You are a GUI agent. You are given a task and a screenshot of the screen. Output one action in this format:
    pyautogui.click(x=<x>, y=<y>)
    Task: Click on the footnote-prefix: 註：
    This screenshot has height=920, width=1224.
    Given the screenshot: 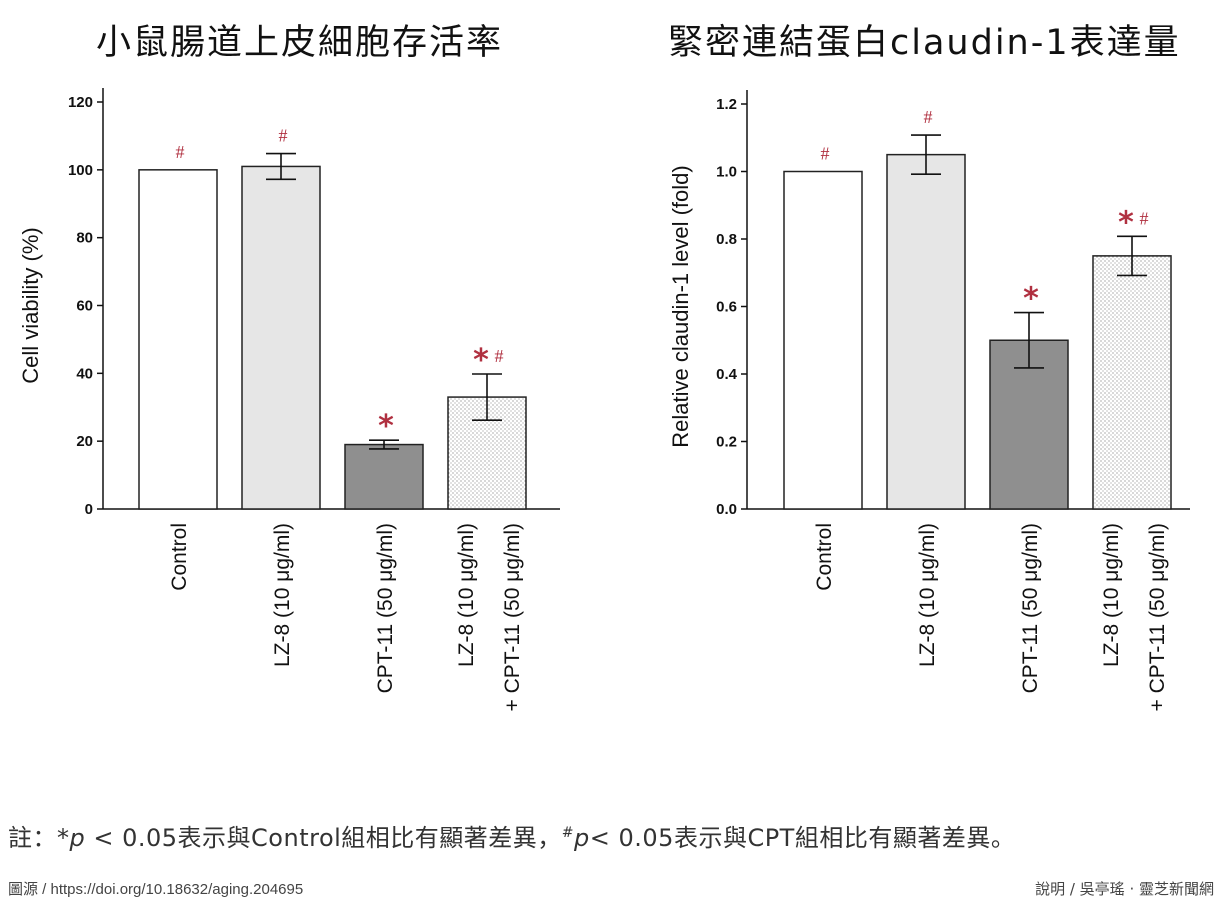 What is the action you would take?
    pyautogui.click(x=32, y=838)
    